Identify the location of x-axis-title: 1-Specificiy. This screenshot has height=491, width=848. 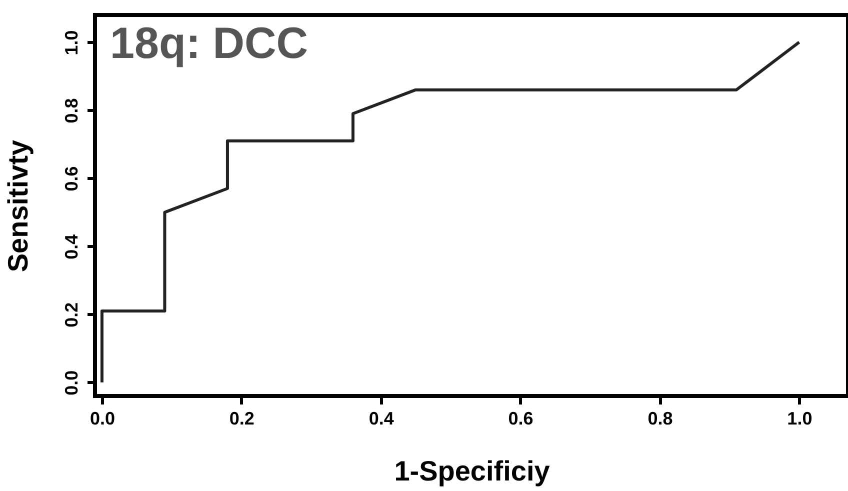
(472, 471).